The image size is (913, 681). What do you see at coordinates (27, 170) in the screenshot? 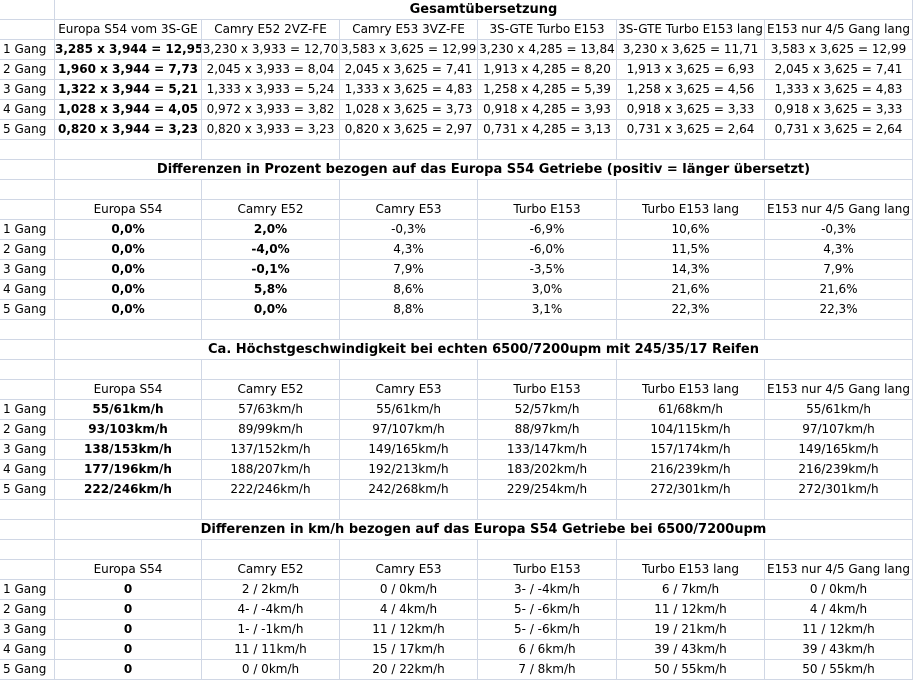
I see `row-label-spacer` at bounding box center [27, 170].